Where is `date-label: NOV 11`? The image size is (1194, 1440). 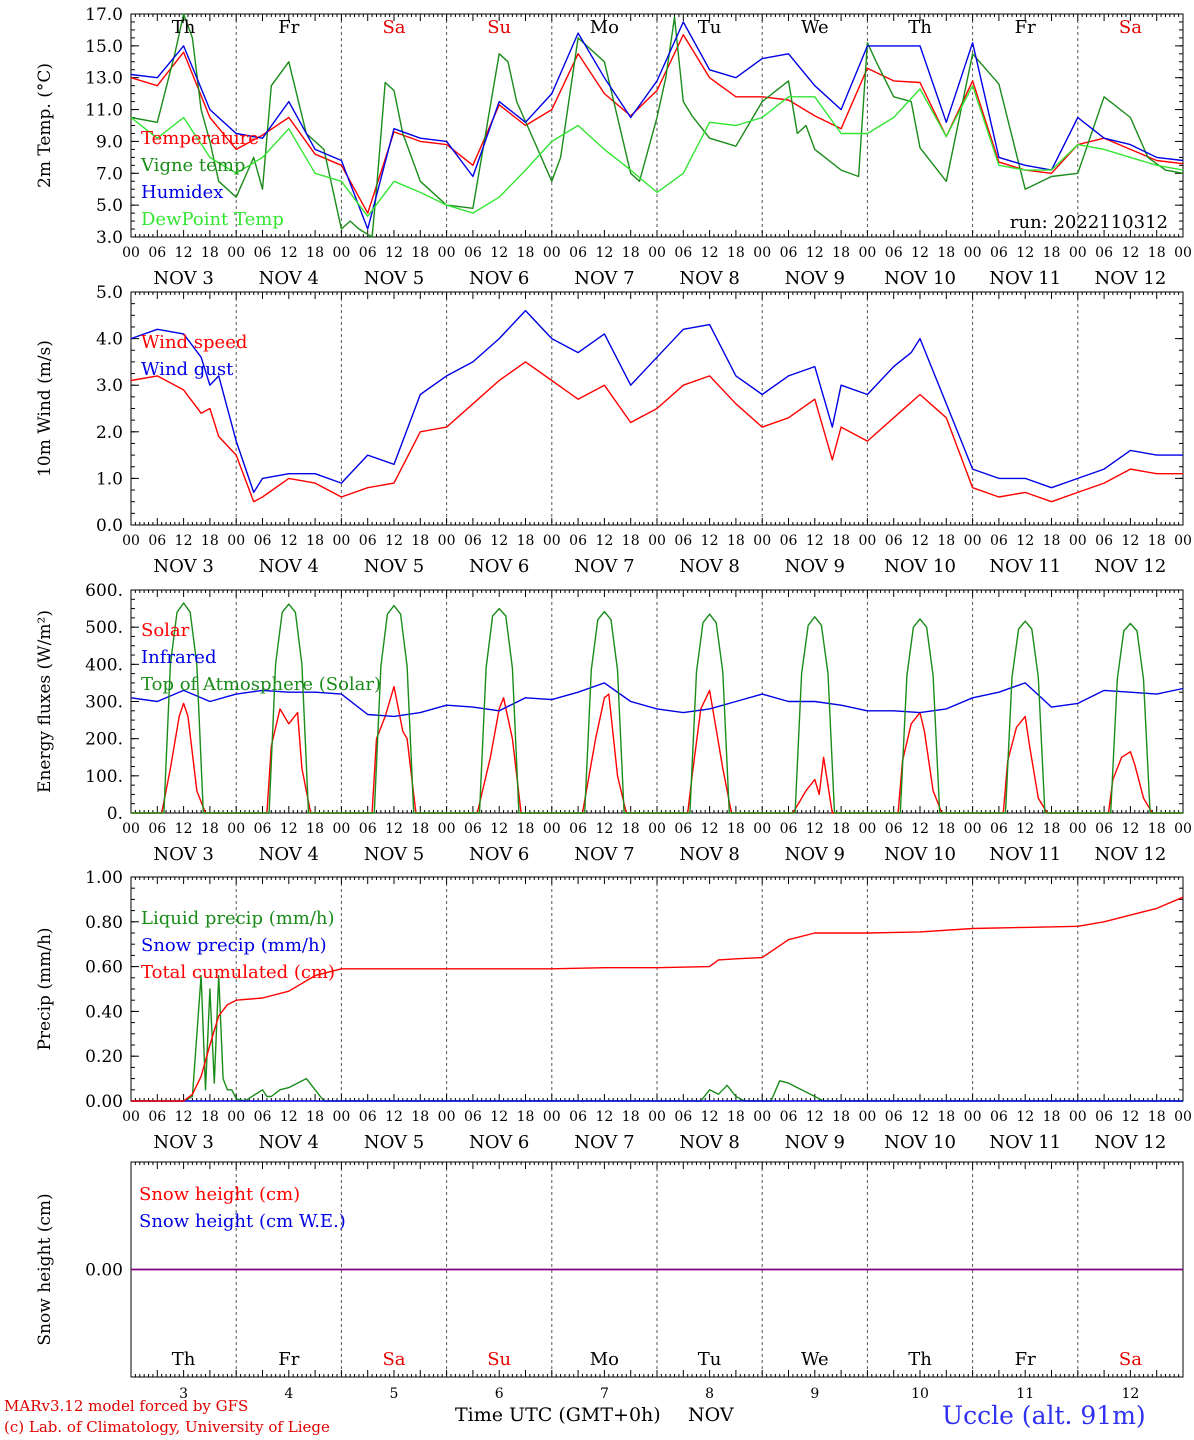
date-label: NOV 11 is located at coordinates (1025, 1142).